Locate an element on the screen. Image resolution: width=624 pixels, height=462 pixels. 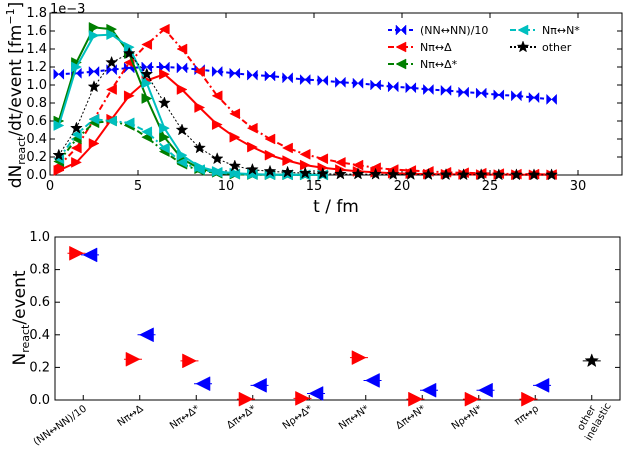
legend-label: Nπ↔Δ* is located at coordinates (439, 64).